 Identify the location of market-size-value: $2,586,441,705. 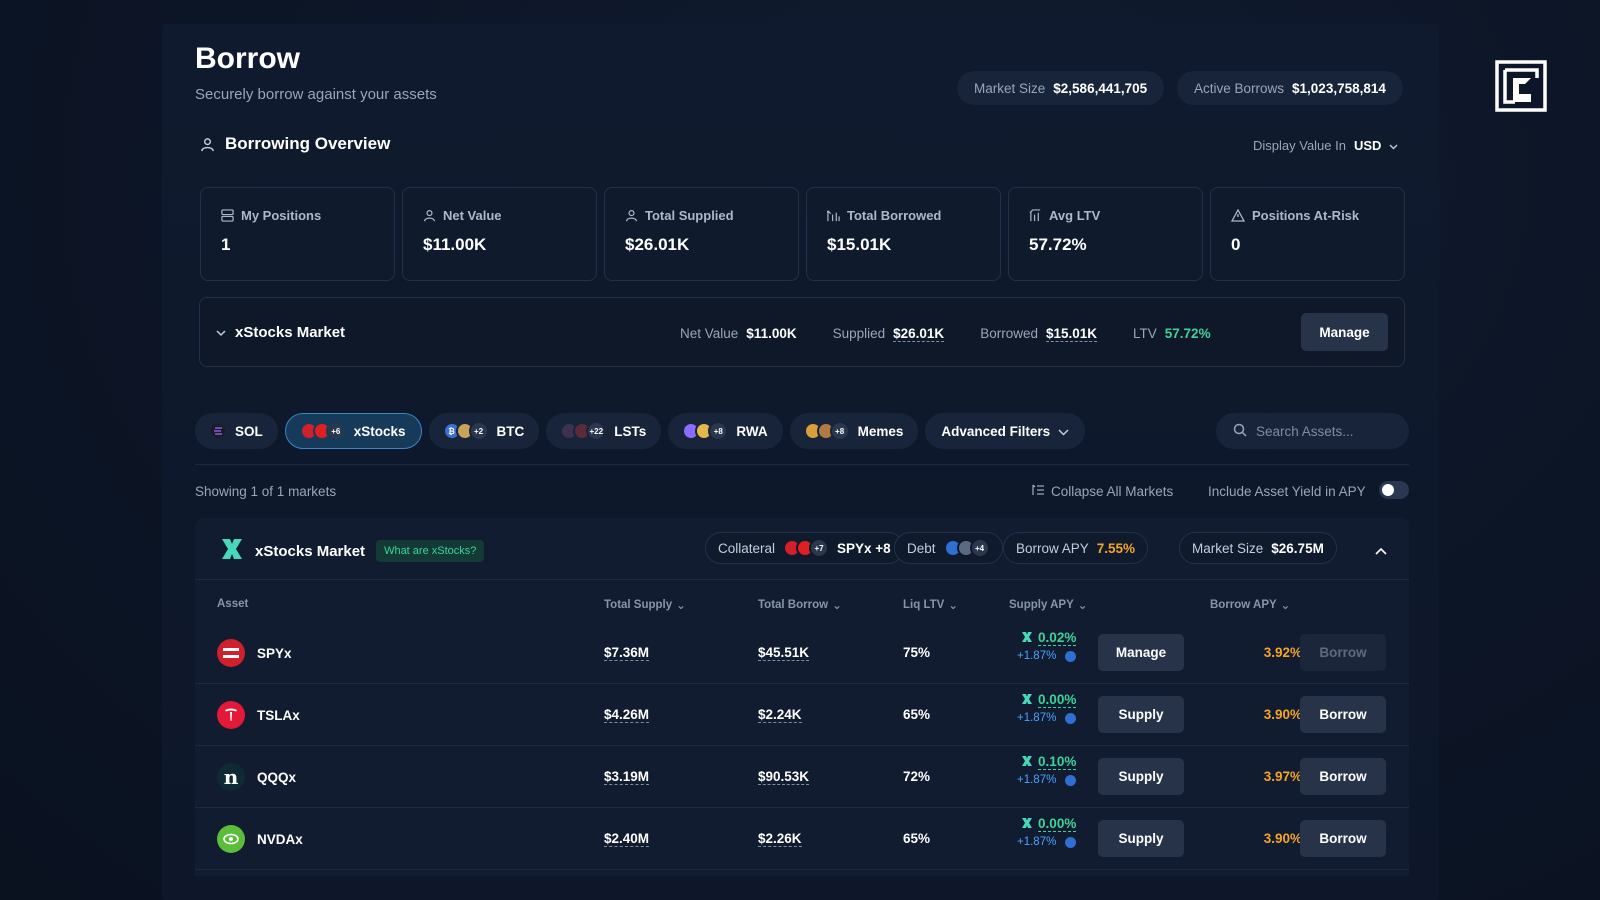
(1100, 88).